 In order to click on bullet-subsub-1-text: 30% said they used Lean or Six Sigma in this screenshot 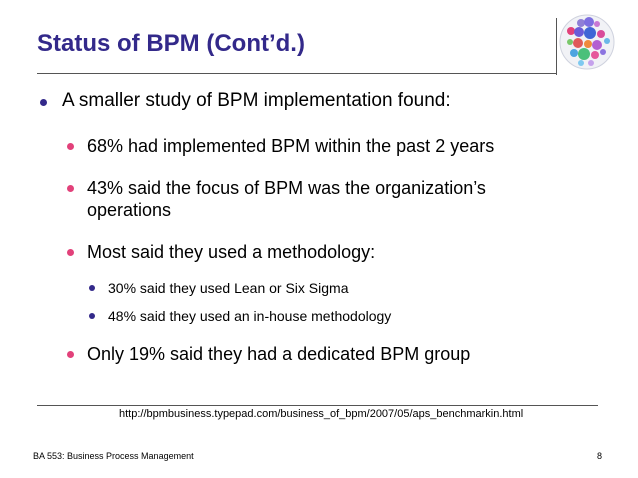, I will do `click(228, 288)`.